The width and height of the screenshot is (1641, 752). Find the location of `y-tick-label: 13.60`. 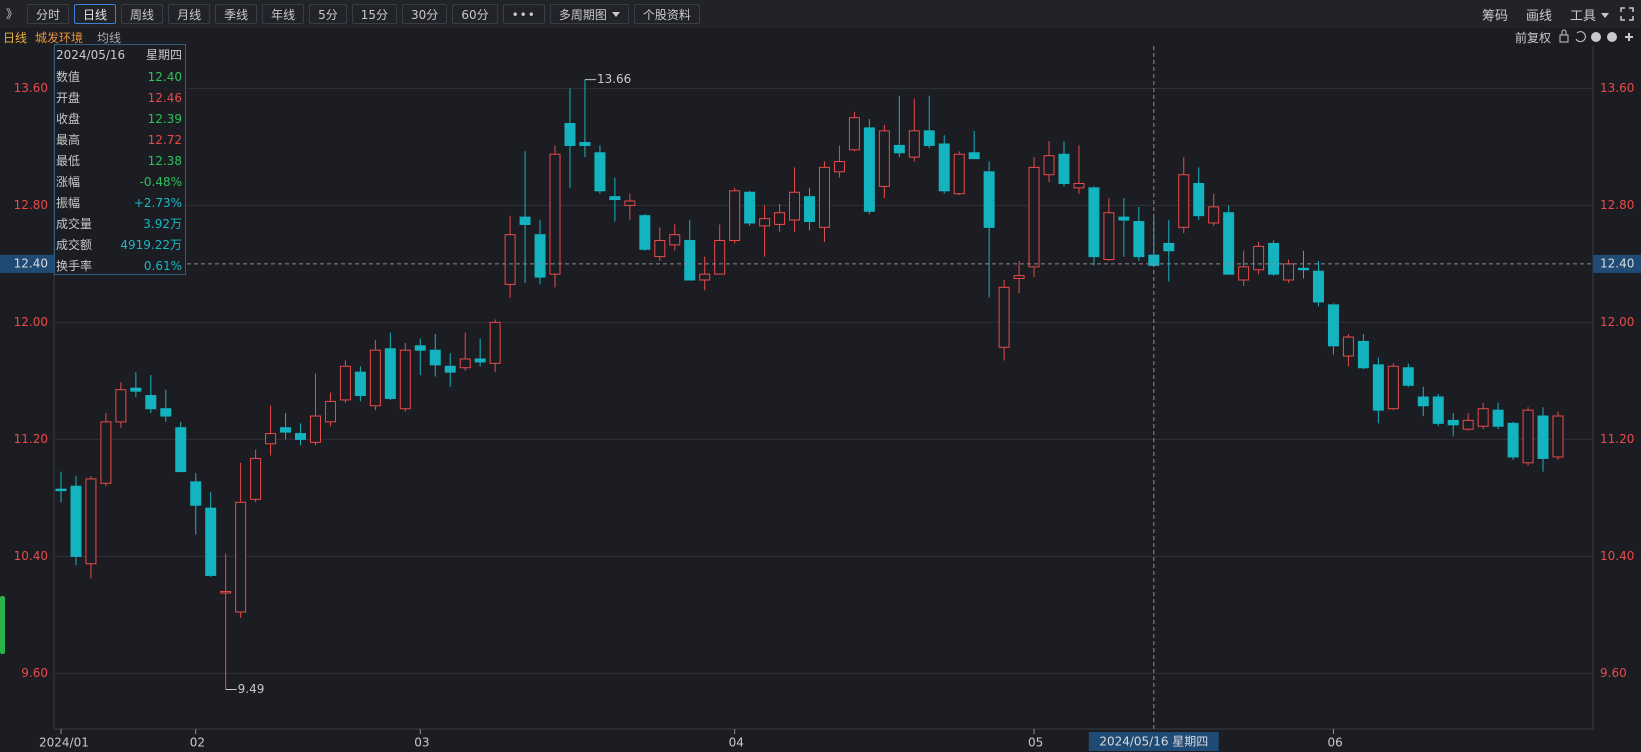

y-tick-label: 13.60 is located at coordinates (31, 88).